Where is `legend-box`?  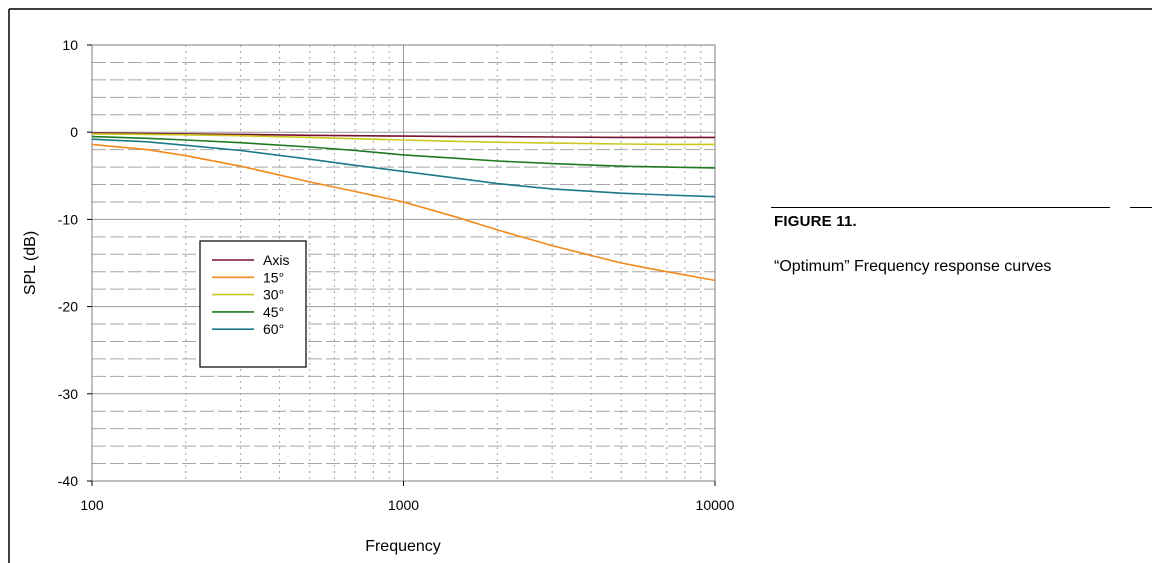
legend-box is located at coordinates (253, 304).